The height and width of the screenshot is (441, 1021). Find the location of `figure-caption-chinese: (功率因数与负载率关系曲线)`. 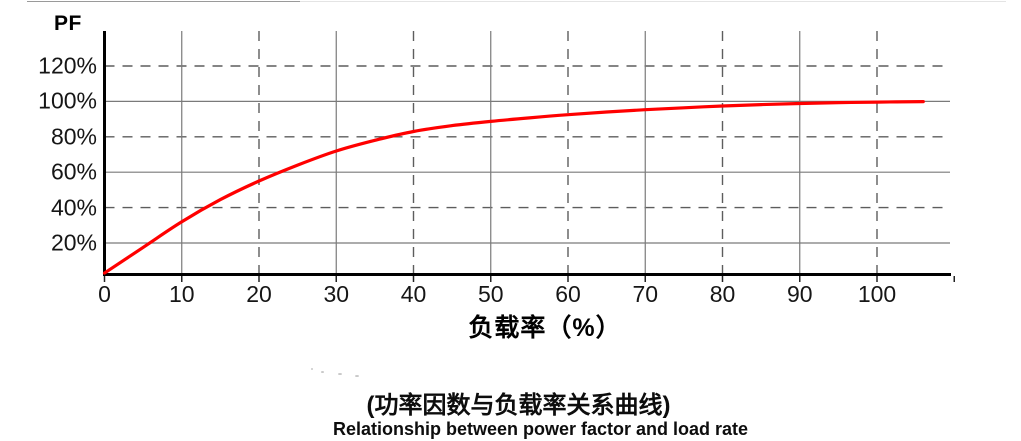

figure-caption-chinese: (功率因数与负载率关系曲线) is located at coordinates (518, 405).